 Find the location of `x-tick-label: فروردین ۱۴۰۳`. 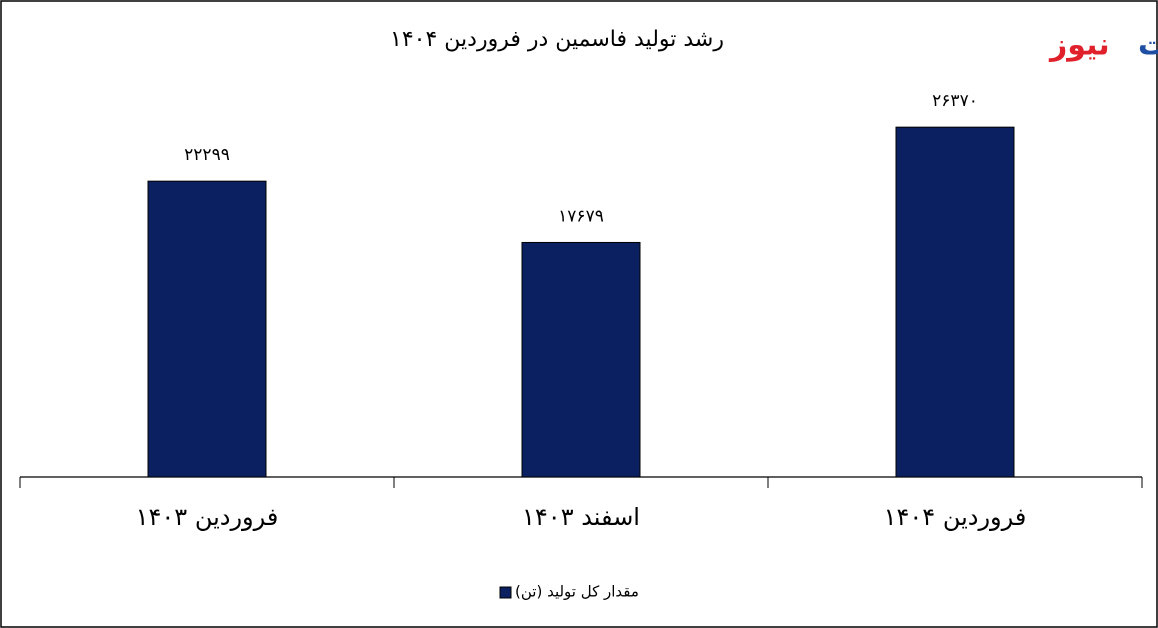

x-tick-label: فروردین ۱۴۰۳ is located at coordinates (207, 517).